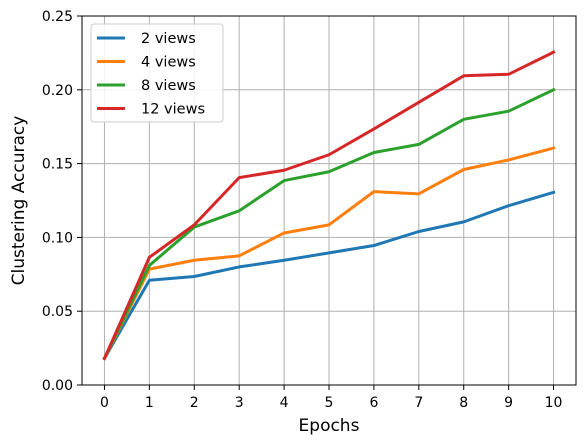  What do you see at coordinates (508, 403) in the screenshot?
I see `x-tick-label: 9` at bounding box center [508, 403].